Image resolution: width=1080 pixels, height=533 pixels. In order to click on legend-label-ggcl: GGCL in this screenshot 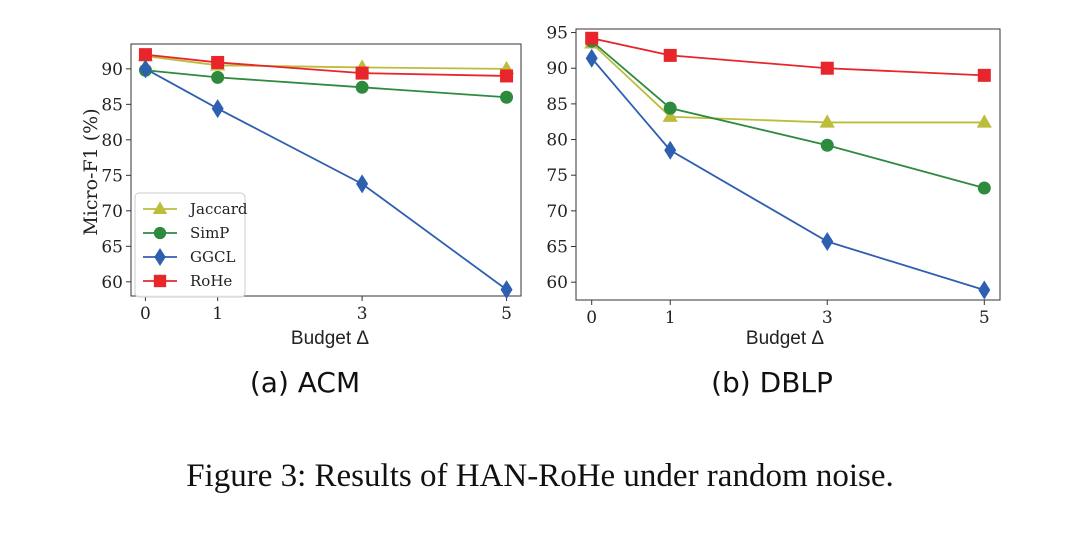, I will do `click(212, 257)`.